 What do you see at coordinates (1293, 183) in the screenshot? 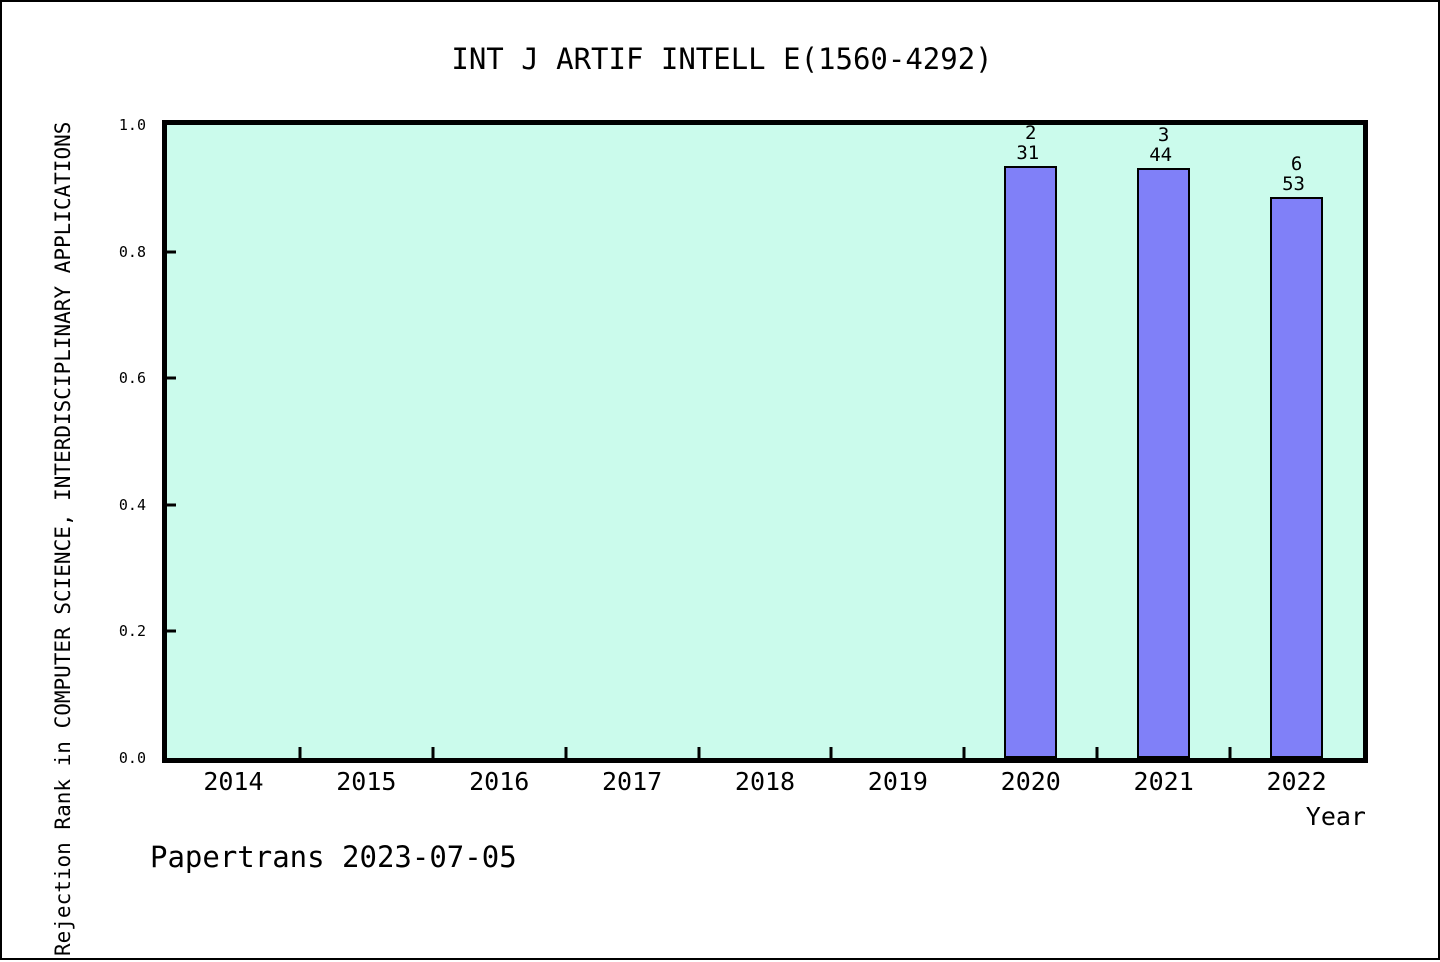
I see `bar-total-2022: 53` at bounding box center [1293, 183].